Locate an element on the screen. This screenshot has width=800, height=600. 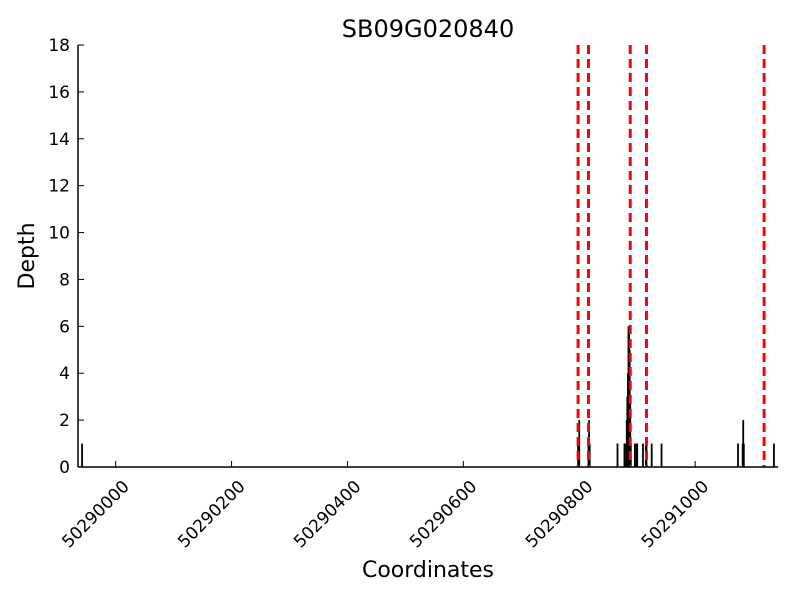
y-axis-ticks: 0 2 4 6 8 10 12 14 16 18 is located at coordinates (66, 257).